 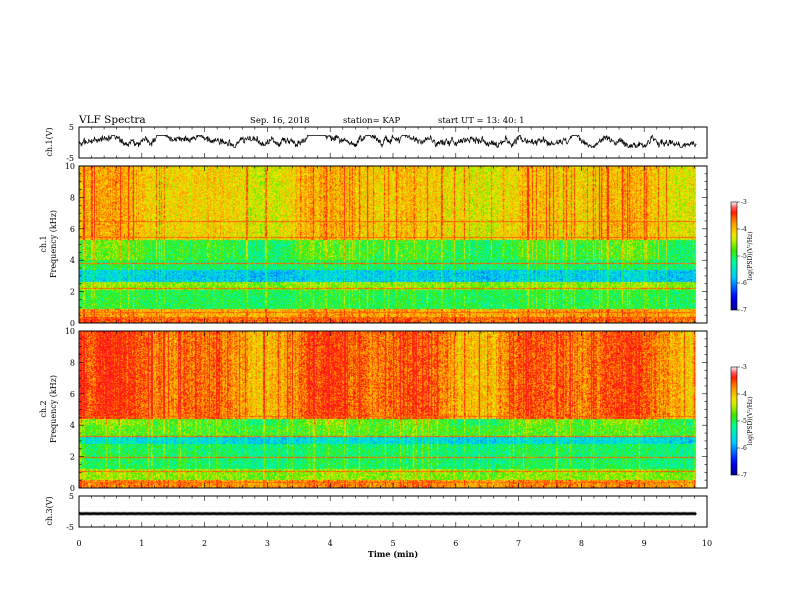 What do you see at coordinates (707, 543) in the screenshot?
I see `time-axis-tick-label: 10` at bounding box center [707, 543].